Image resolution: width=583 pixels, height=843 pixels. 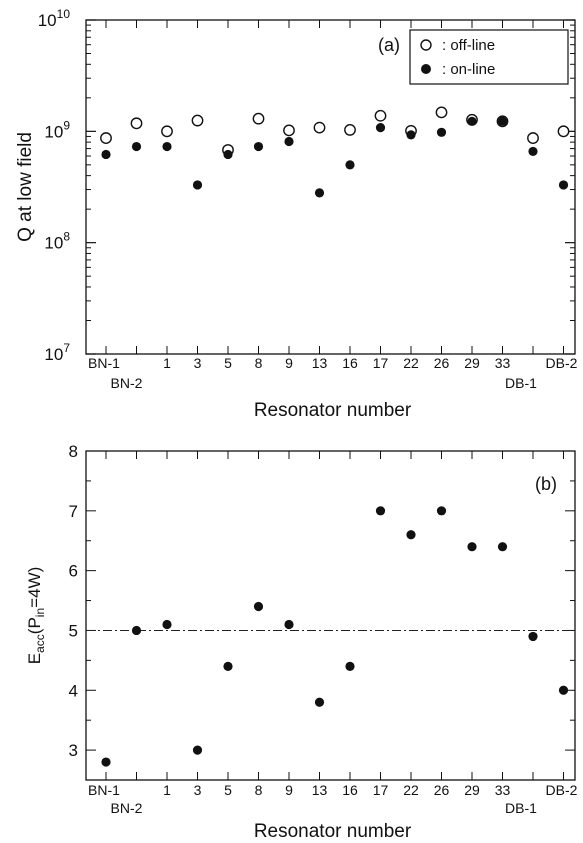 I want to click on x-tick-label: BN-2, so click(x=127, y=383).